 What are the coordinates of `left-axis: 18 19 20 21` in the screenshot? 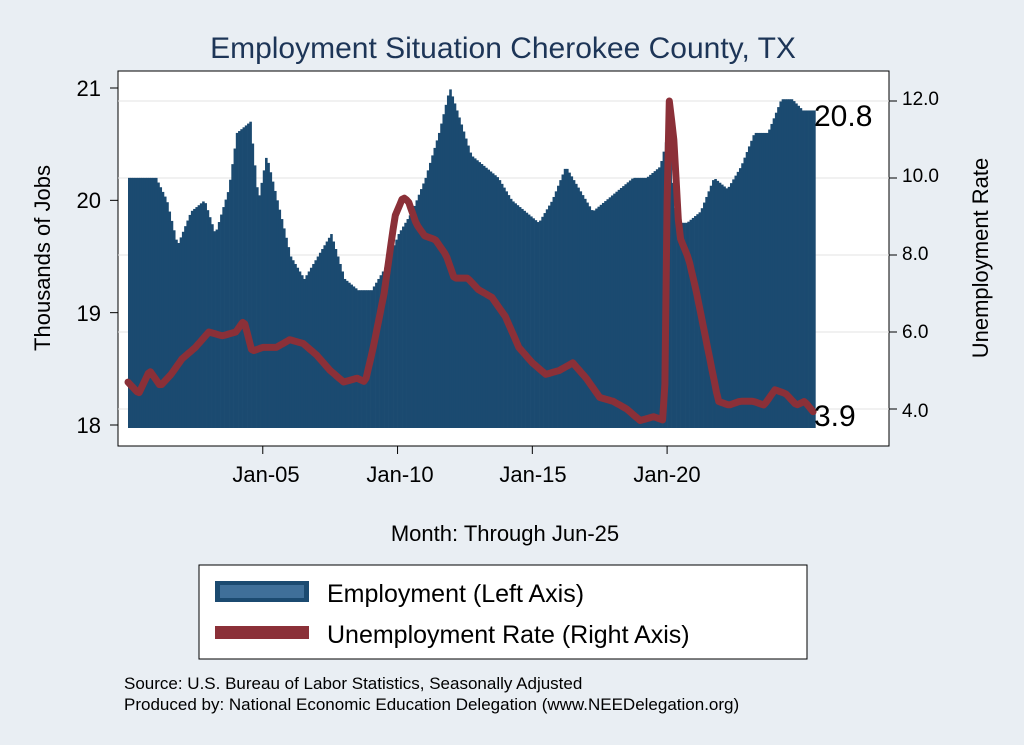 It's located at (89, 257).